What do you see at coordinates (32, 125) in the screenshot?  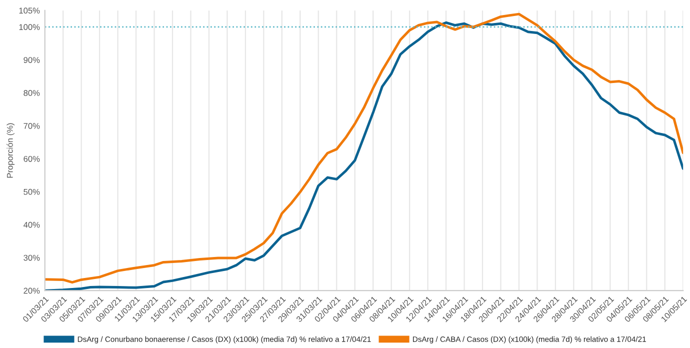 I see `y-tick-label: 70%` at bounding box center [32, 125].